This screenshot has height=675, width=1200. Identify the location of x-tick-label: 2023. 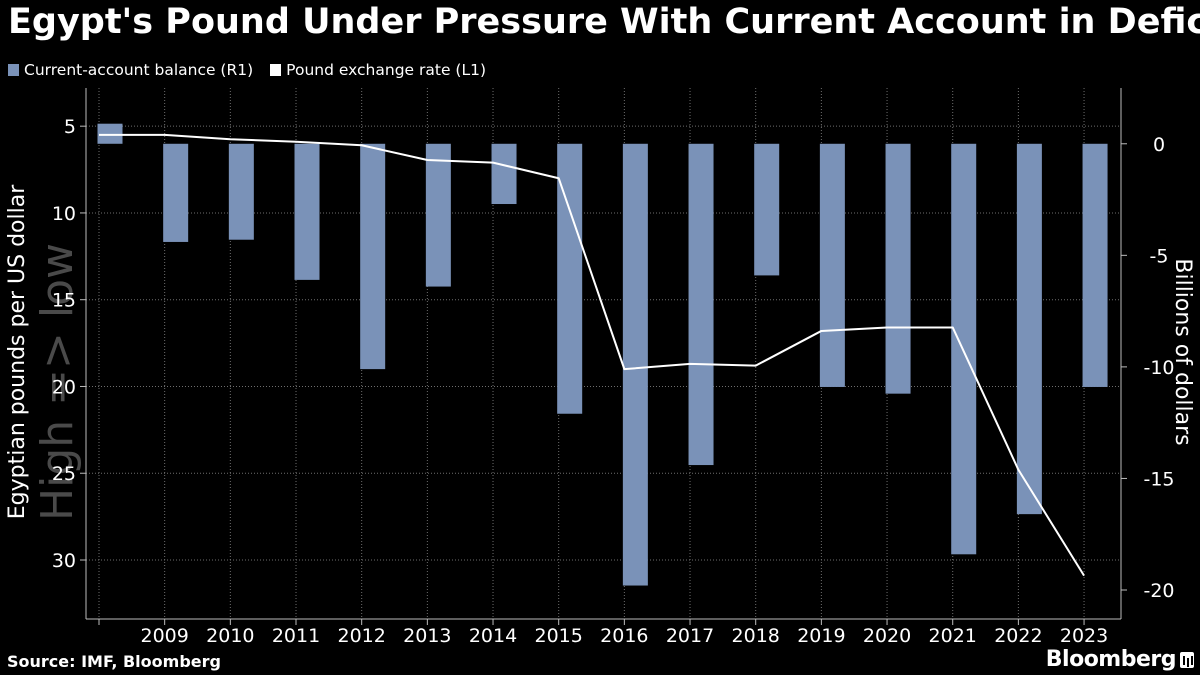
(1084, 636).